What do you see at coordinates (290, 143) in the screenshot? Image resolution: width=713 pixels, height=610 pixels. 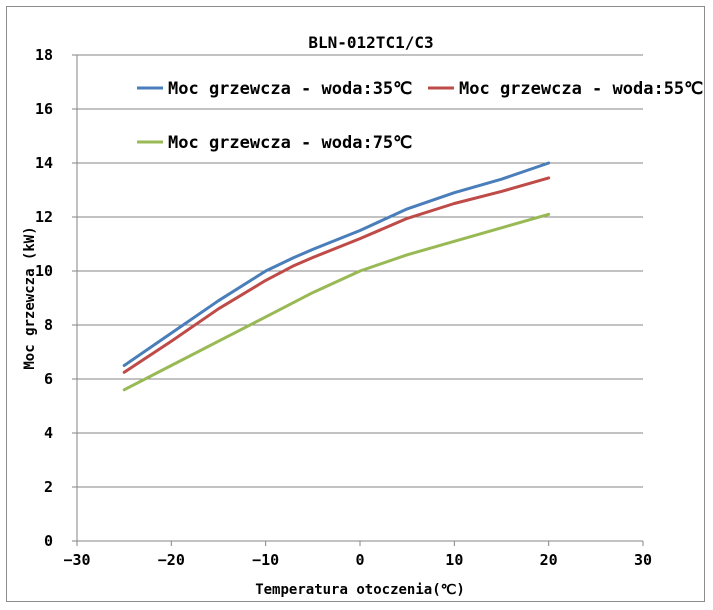 I see `legend-label-3: Moc grzewcza - woda:75℃` at bounding box center [290, 143].